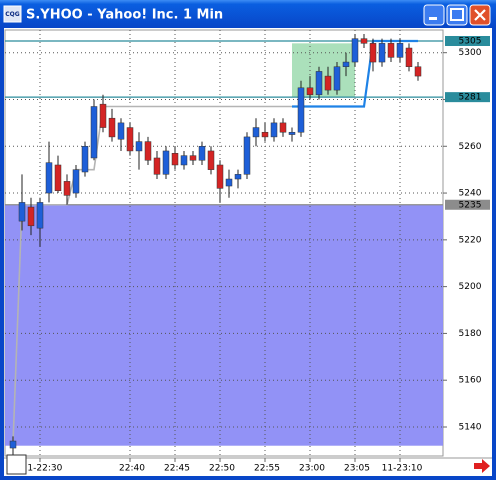 The image size is (496, 480). Describe the element at coordinates (457, 15) in the screenshot. I see `maximize-button` at that location.